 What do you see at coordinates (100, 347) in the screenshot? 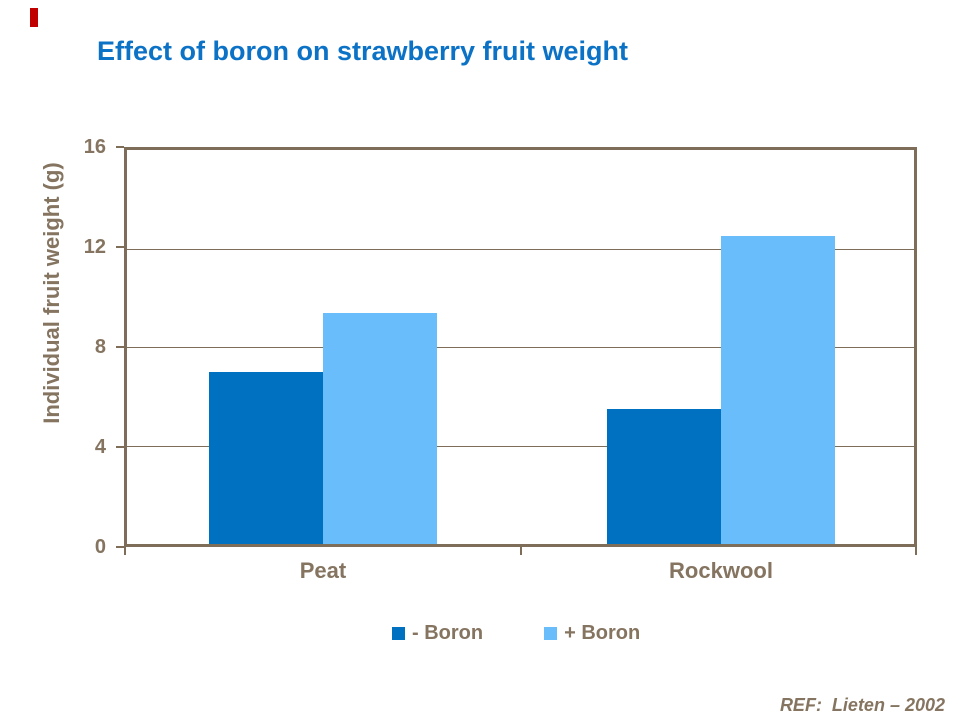
I see `y-tick-label-8: 8` at bounding box center [100, 347].